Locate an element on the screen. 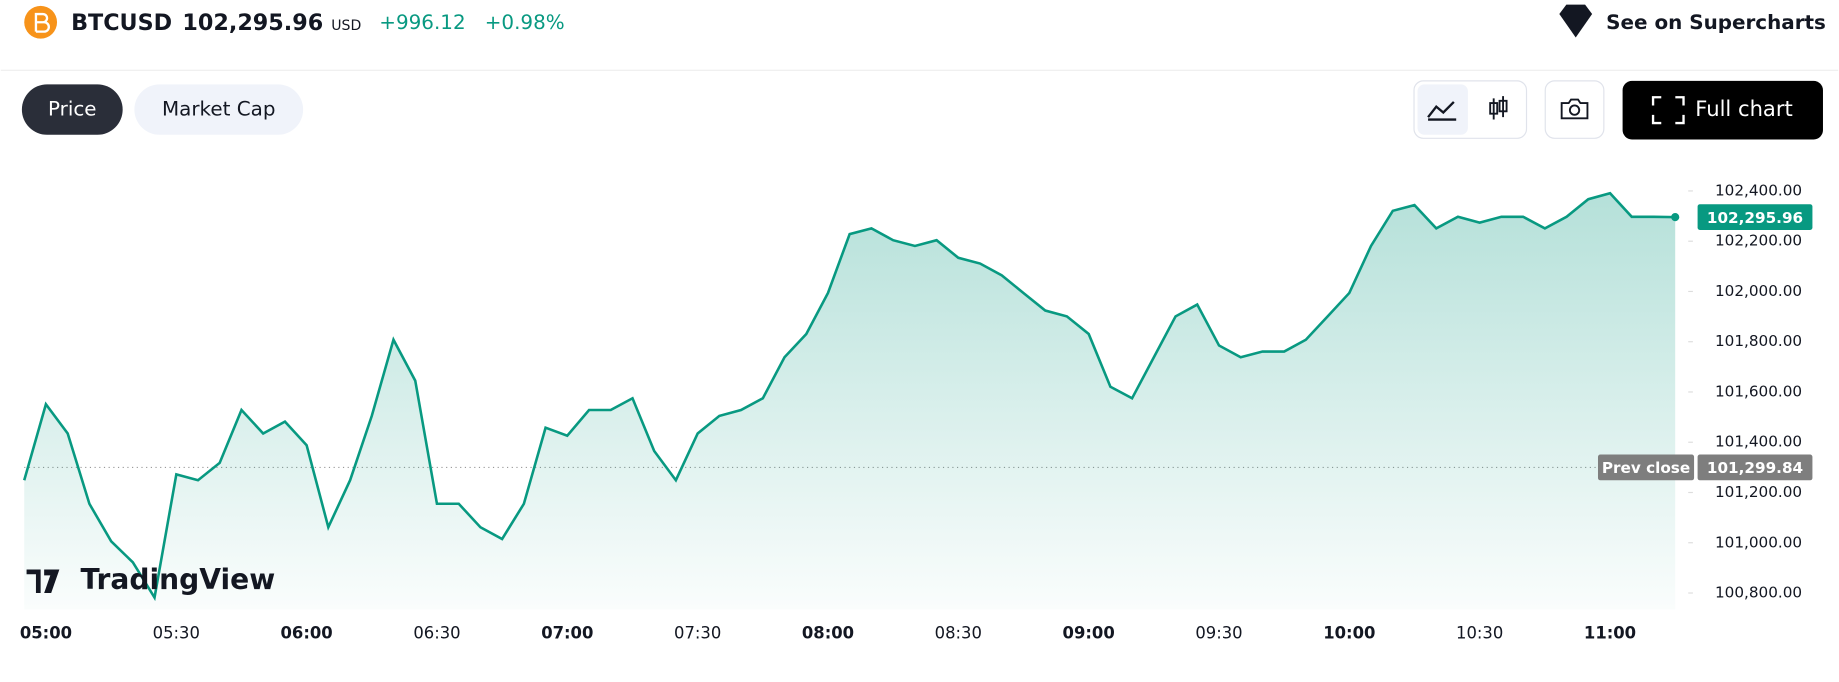 The image size is (1839, 682). area-icon is located at coordinates (1442, 111).